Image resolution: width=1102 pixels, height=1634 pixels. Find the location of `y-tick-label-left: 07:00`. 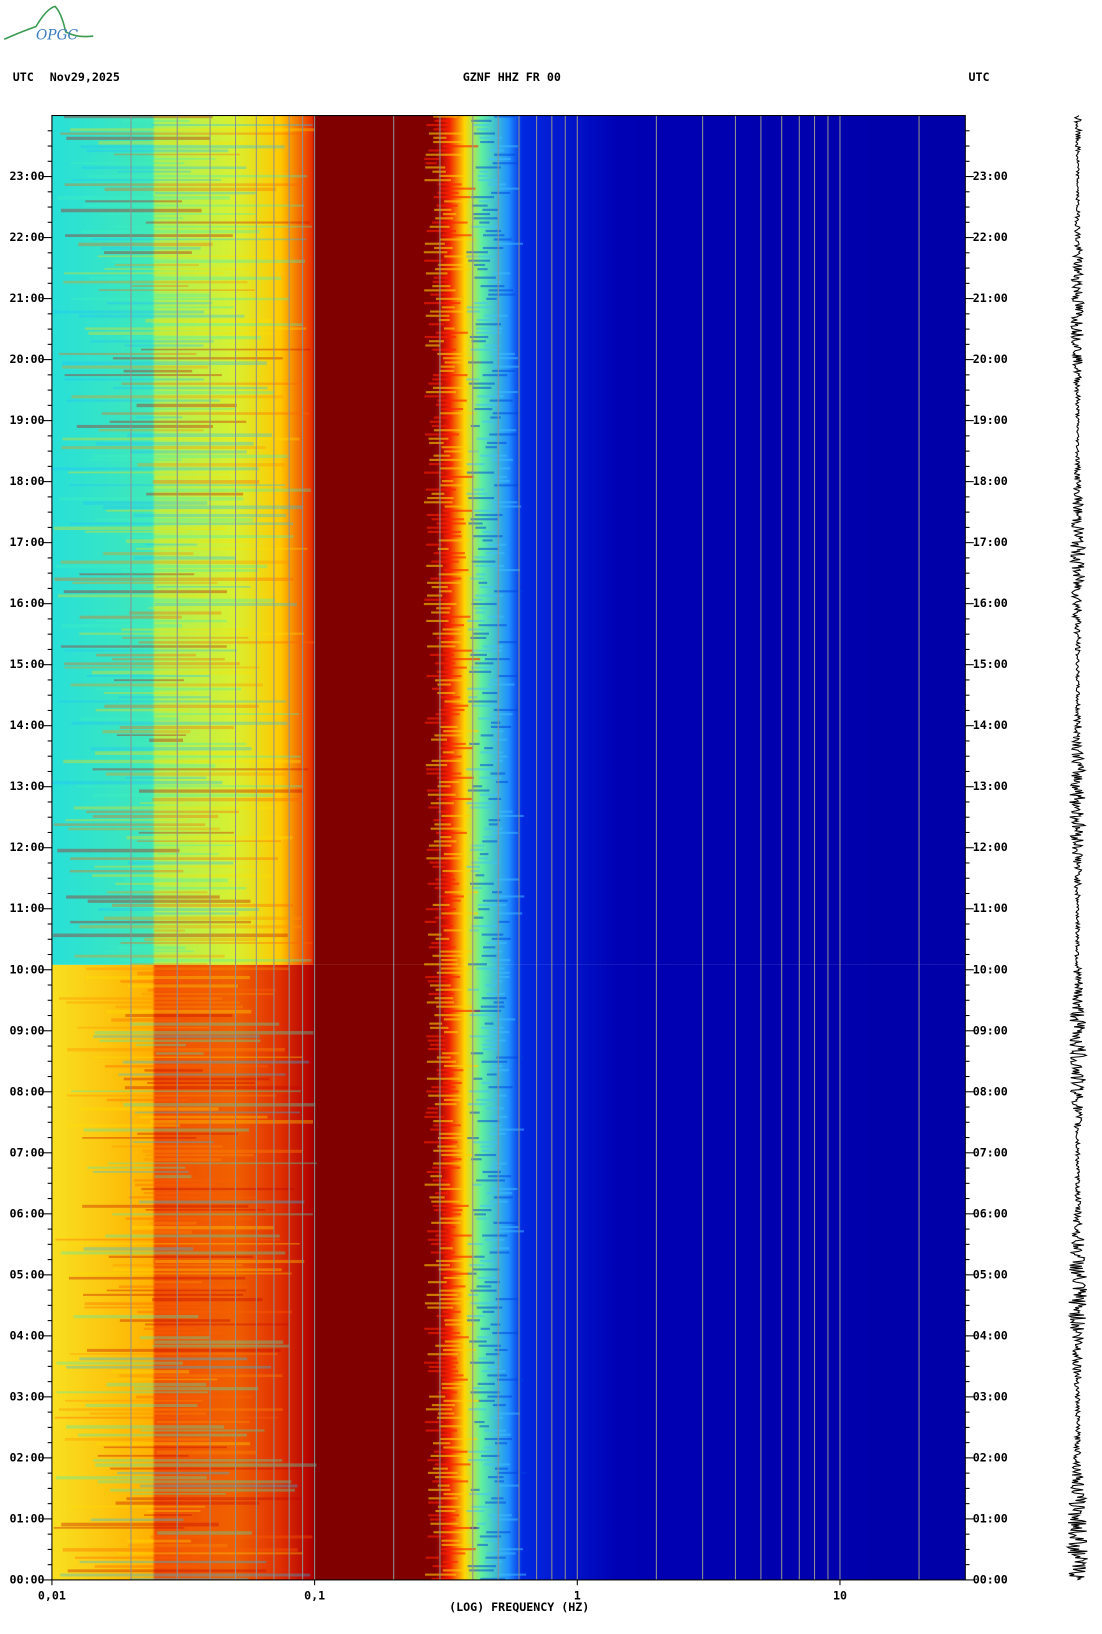

y-tick-label-left: 07:00 is located at coordinates (26, 1152).